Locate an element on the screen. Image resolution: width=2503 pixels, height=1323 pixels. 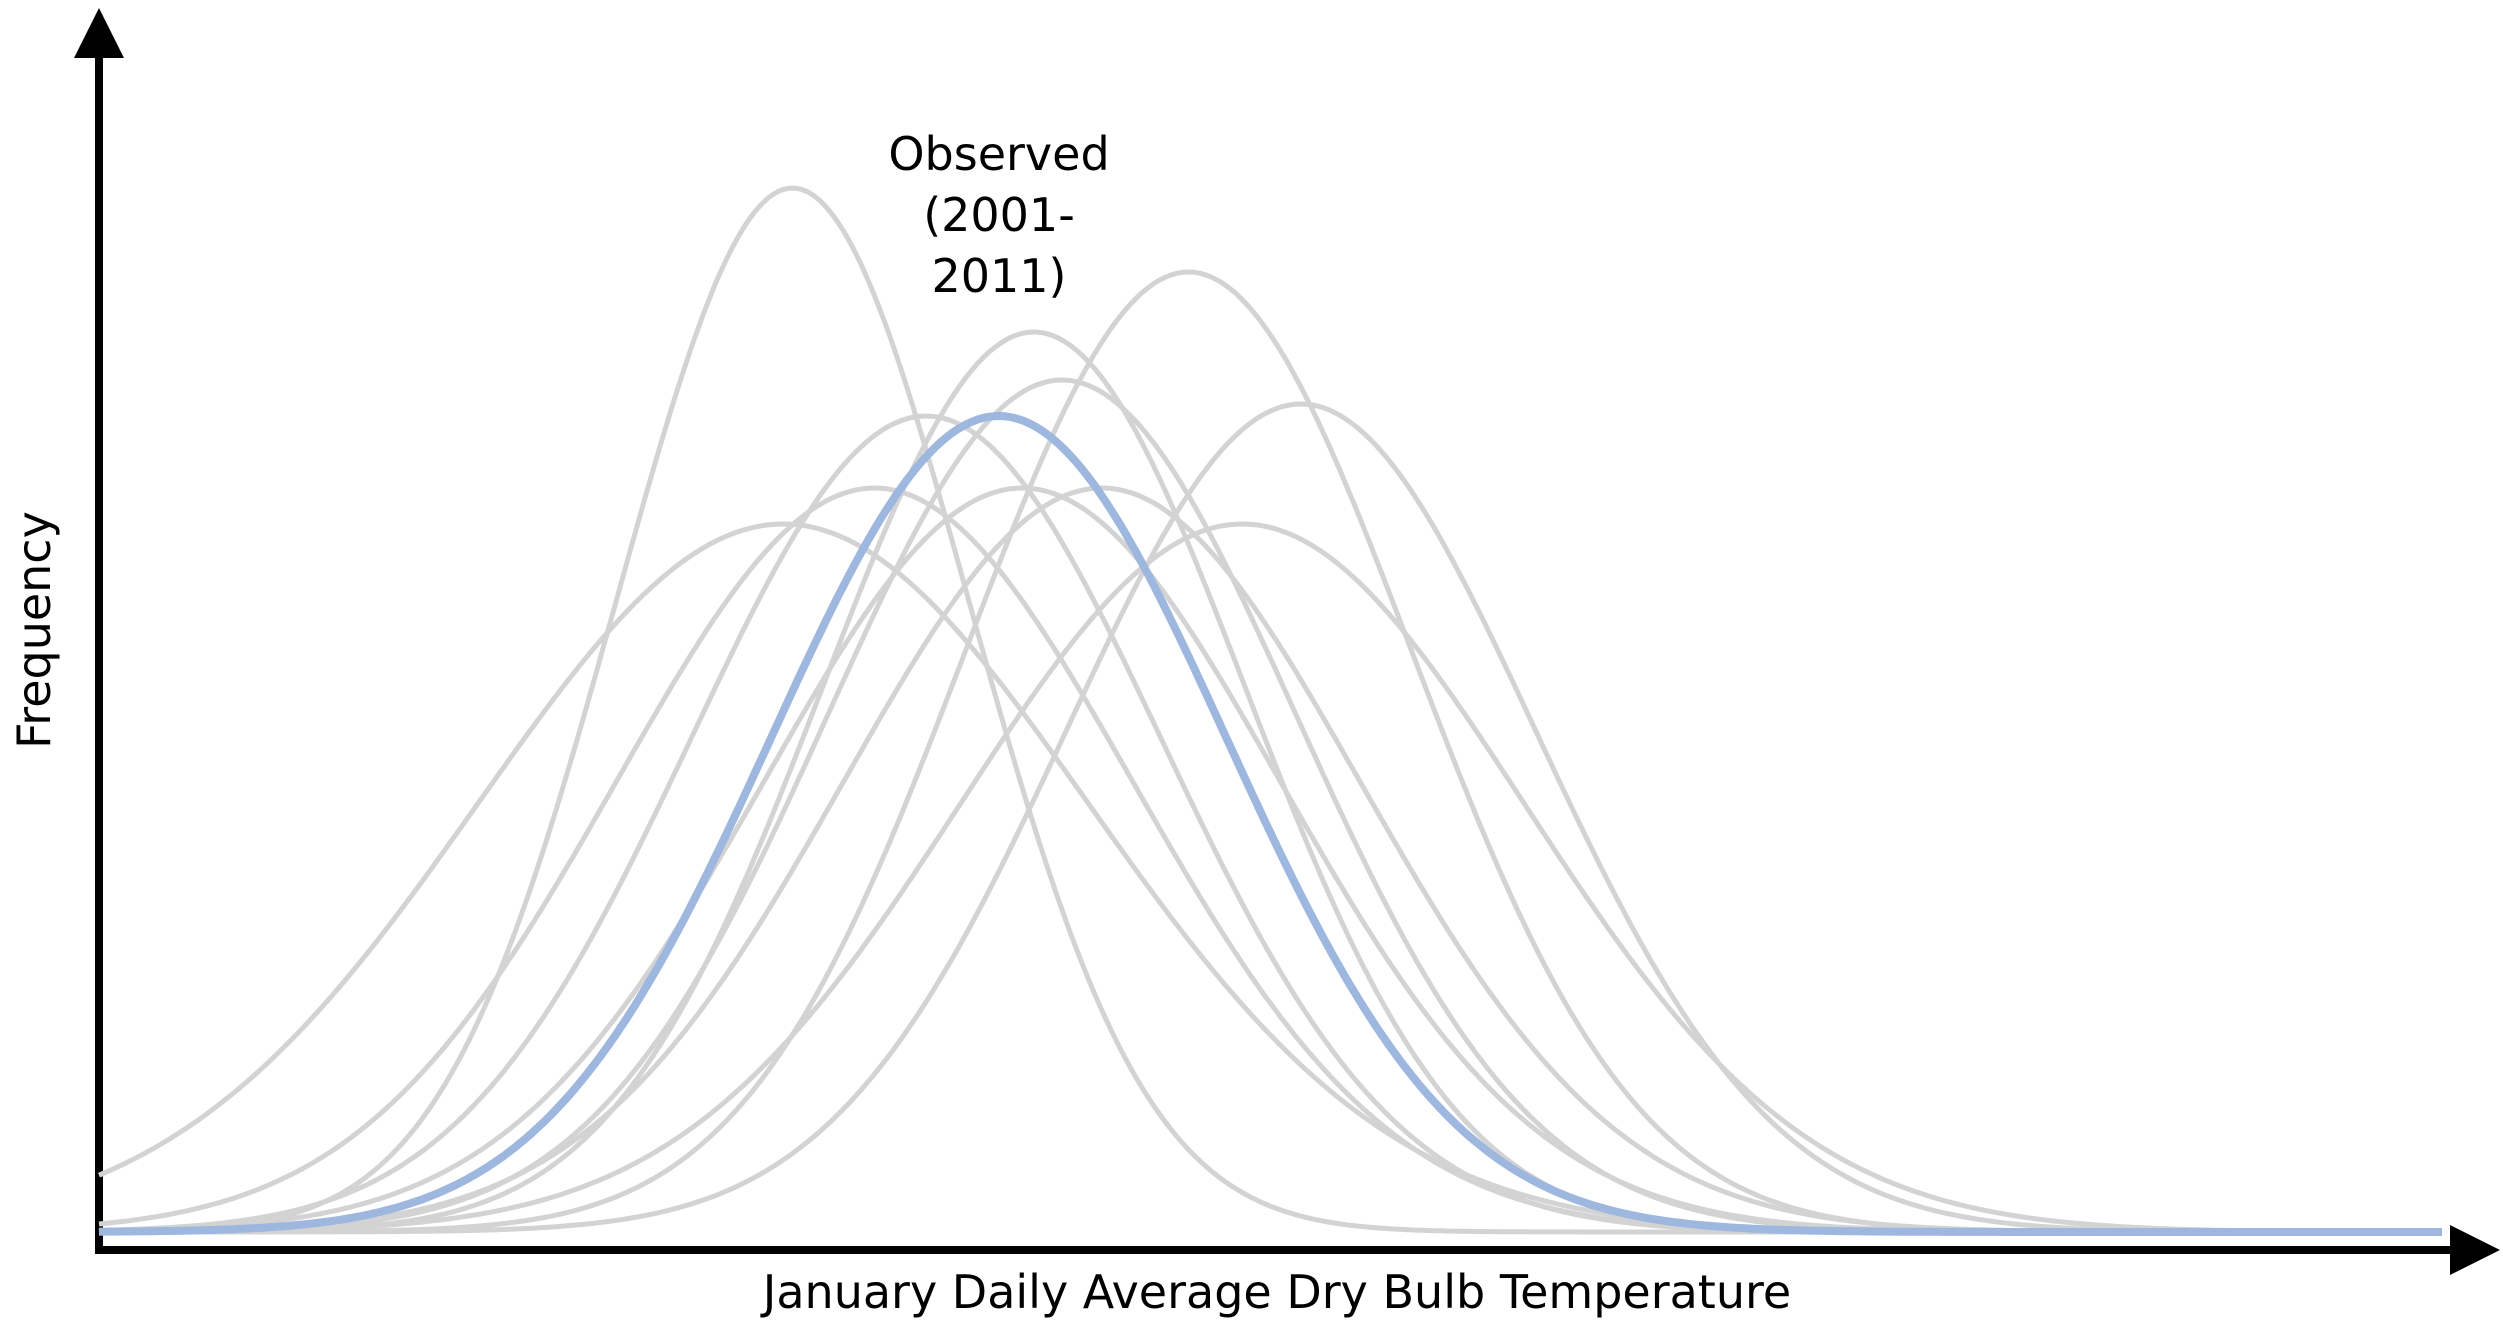
y-axis-label: Frequency is located at coordinates (34, 630).